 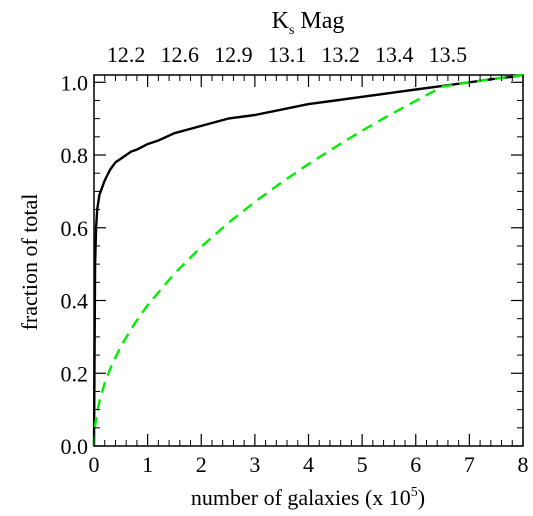 What do you see at coordinates (147, 464) in the screenshot?
I see `x-tick-label: 1` at bounding box center [147, 464].